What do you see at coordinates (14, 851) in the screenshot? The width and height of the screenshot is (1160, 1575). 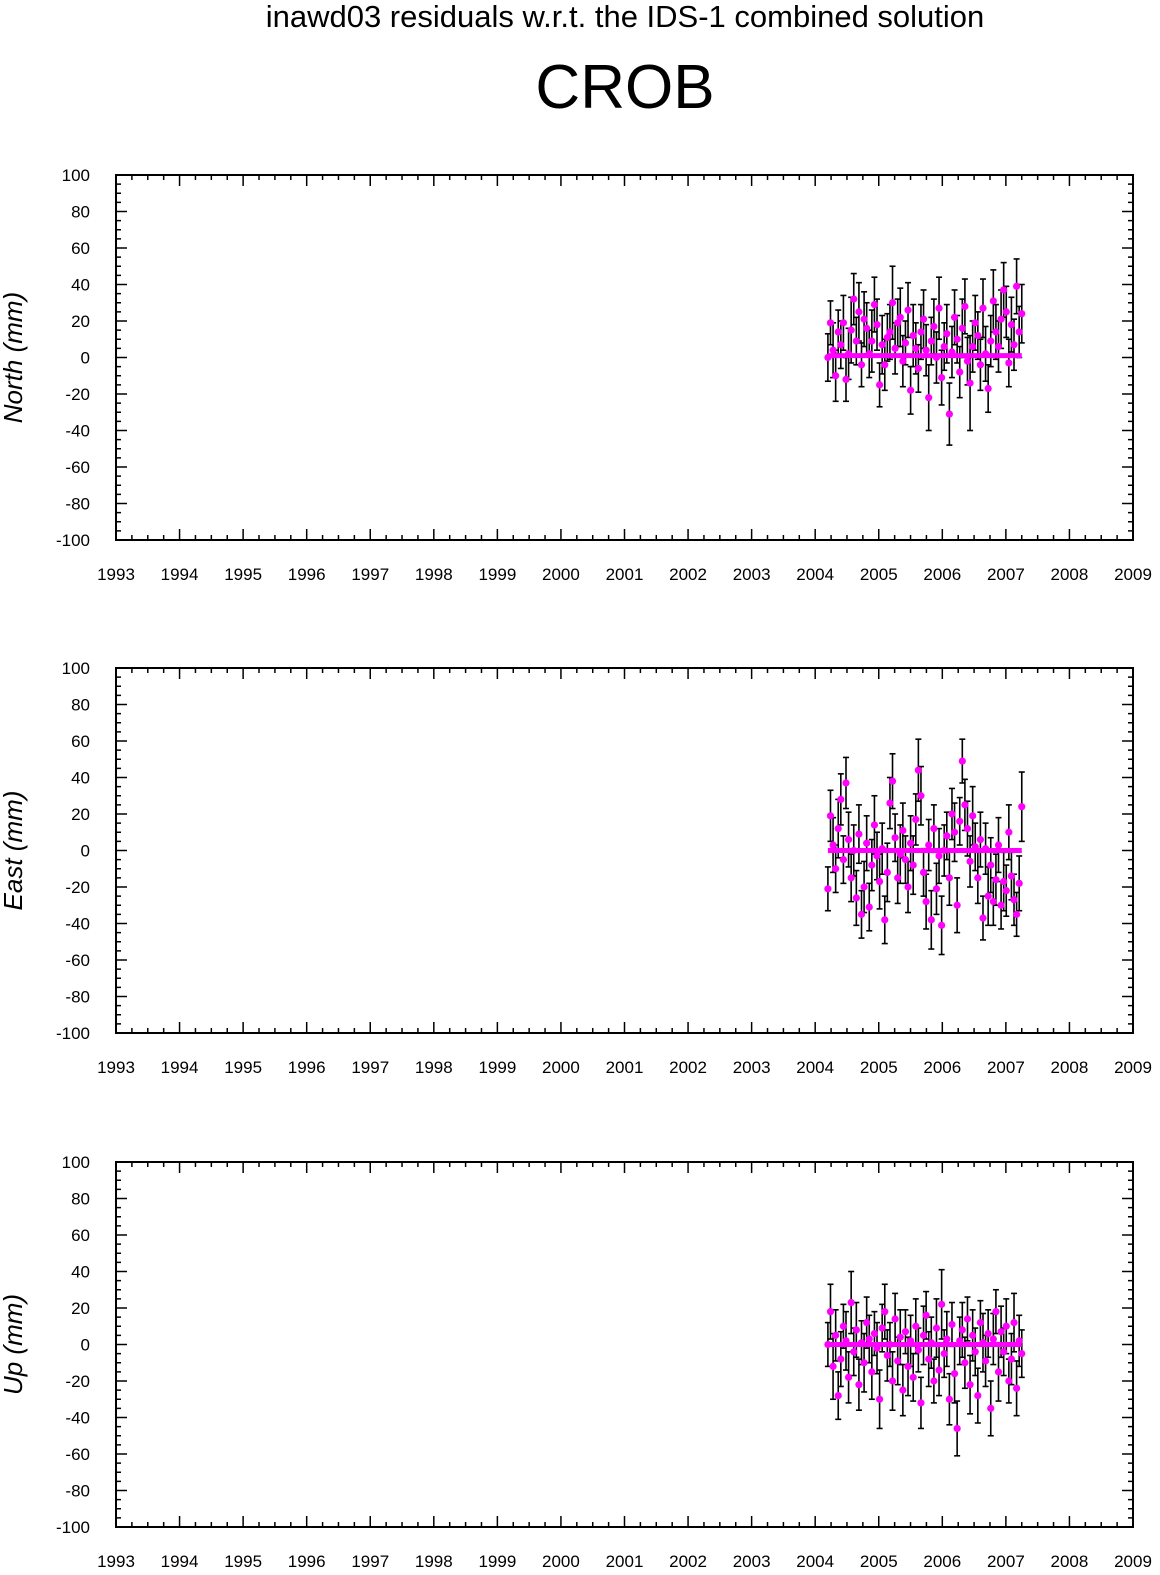 I see `y-axis-label: East (mm)` at bounding box center [14, 851].